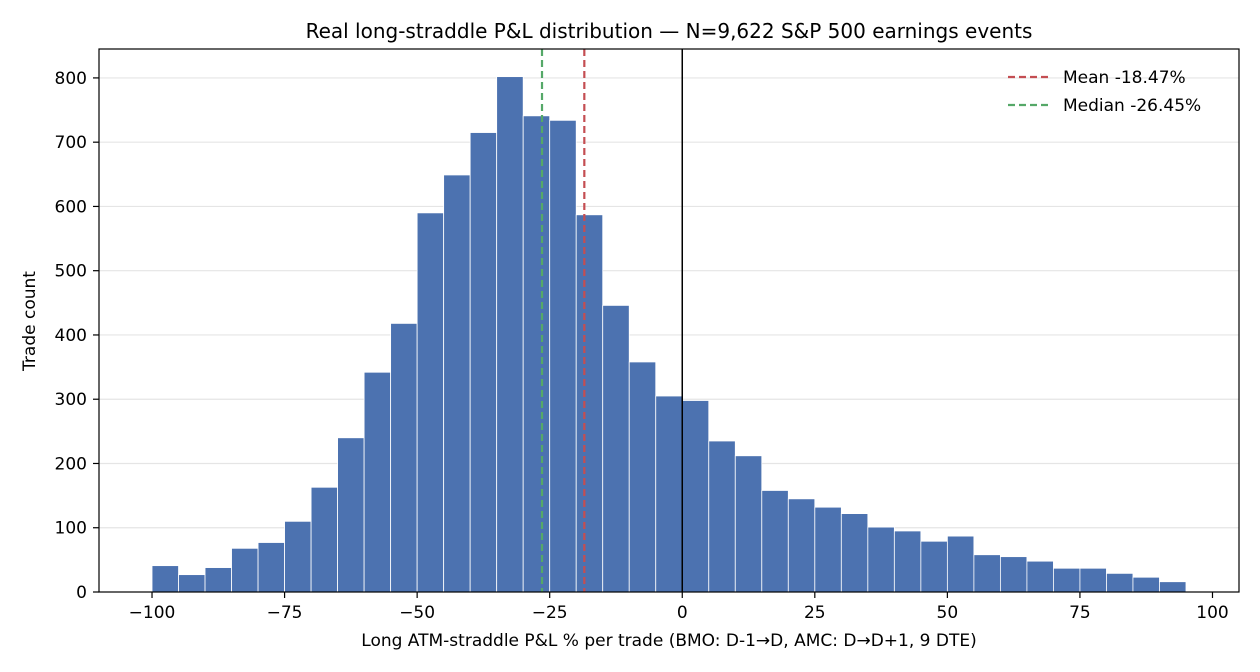 The image size is (1260, 672). What do you see at coordinates (1080, 613) in the screenshot?
I see `x-tick-label: 75` at bounding box center [1080, 613].